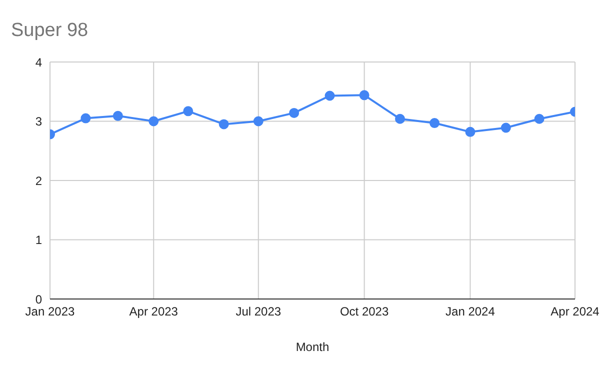  Describe the element at coordinates (38, 62) in the screenshot. I see `y-tick-label: 4` at that location.